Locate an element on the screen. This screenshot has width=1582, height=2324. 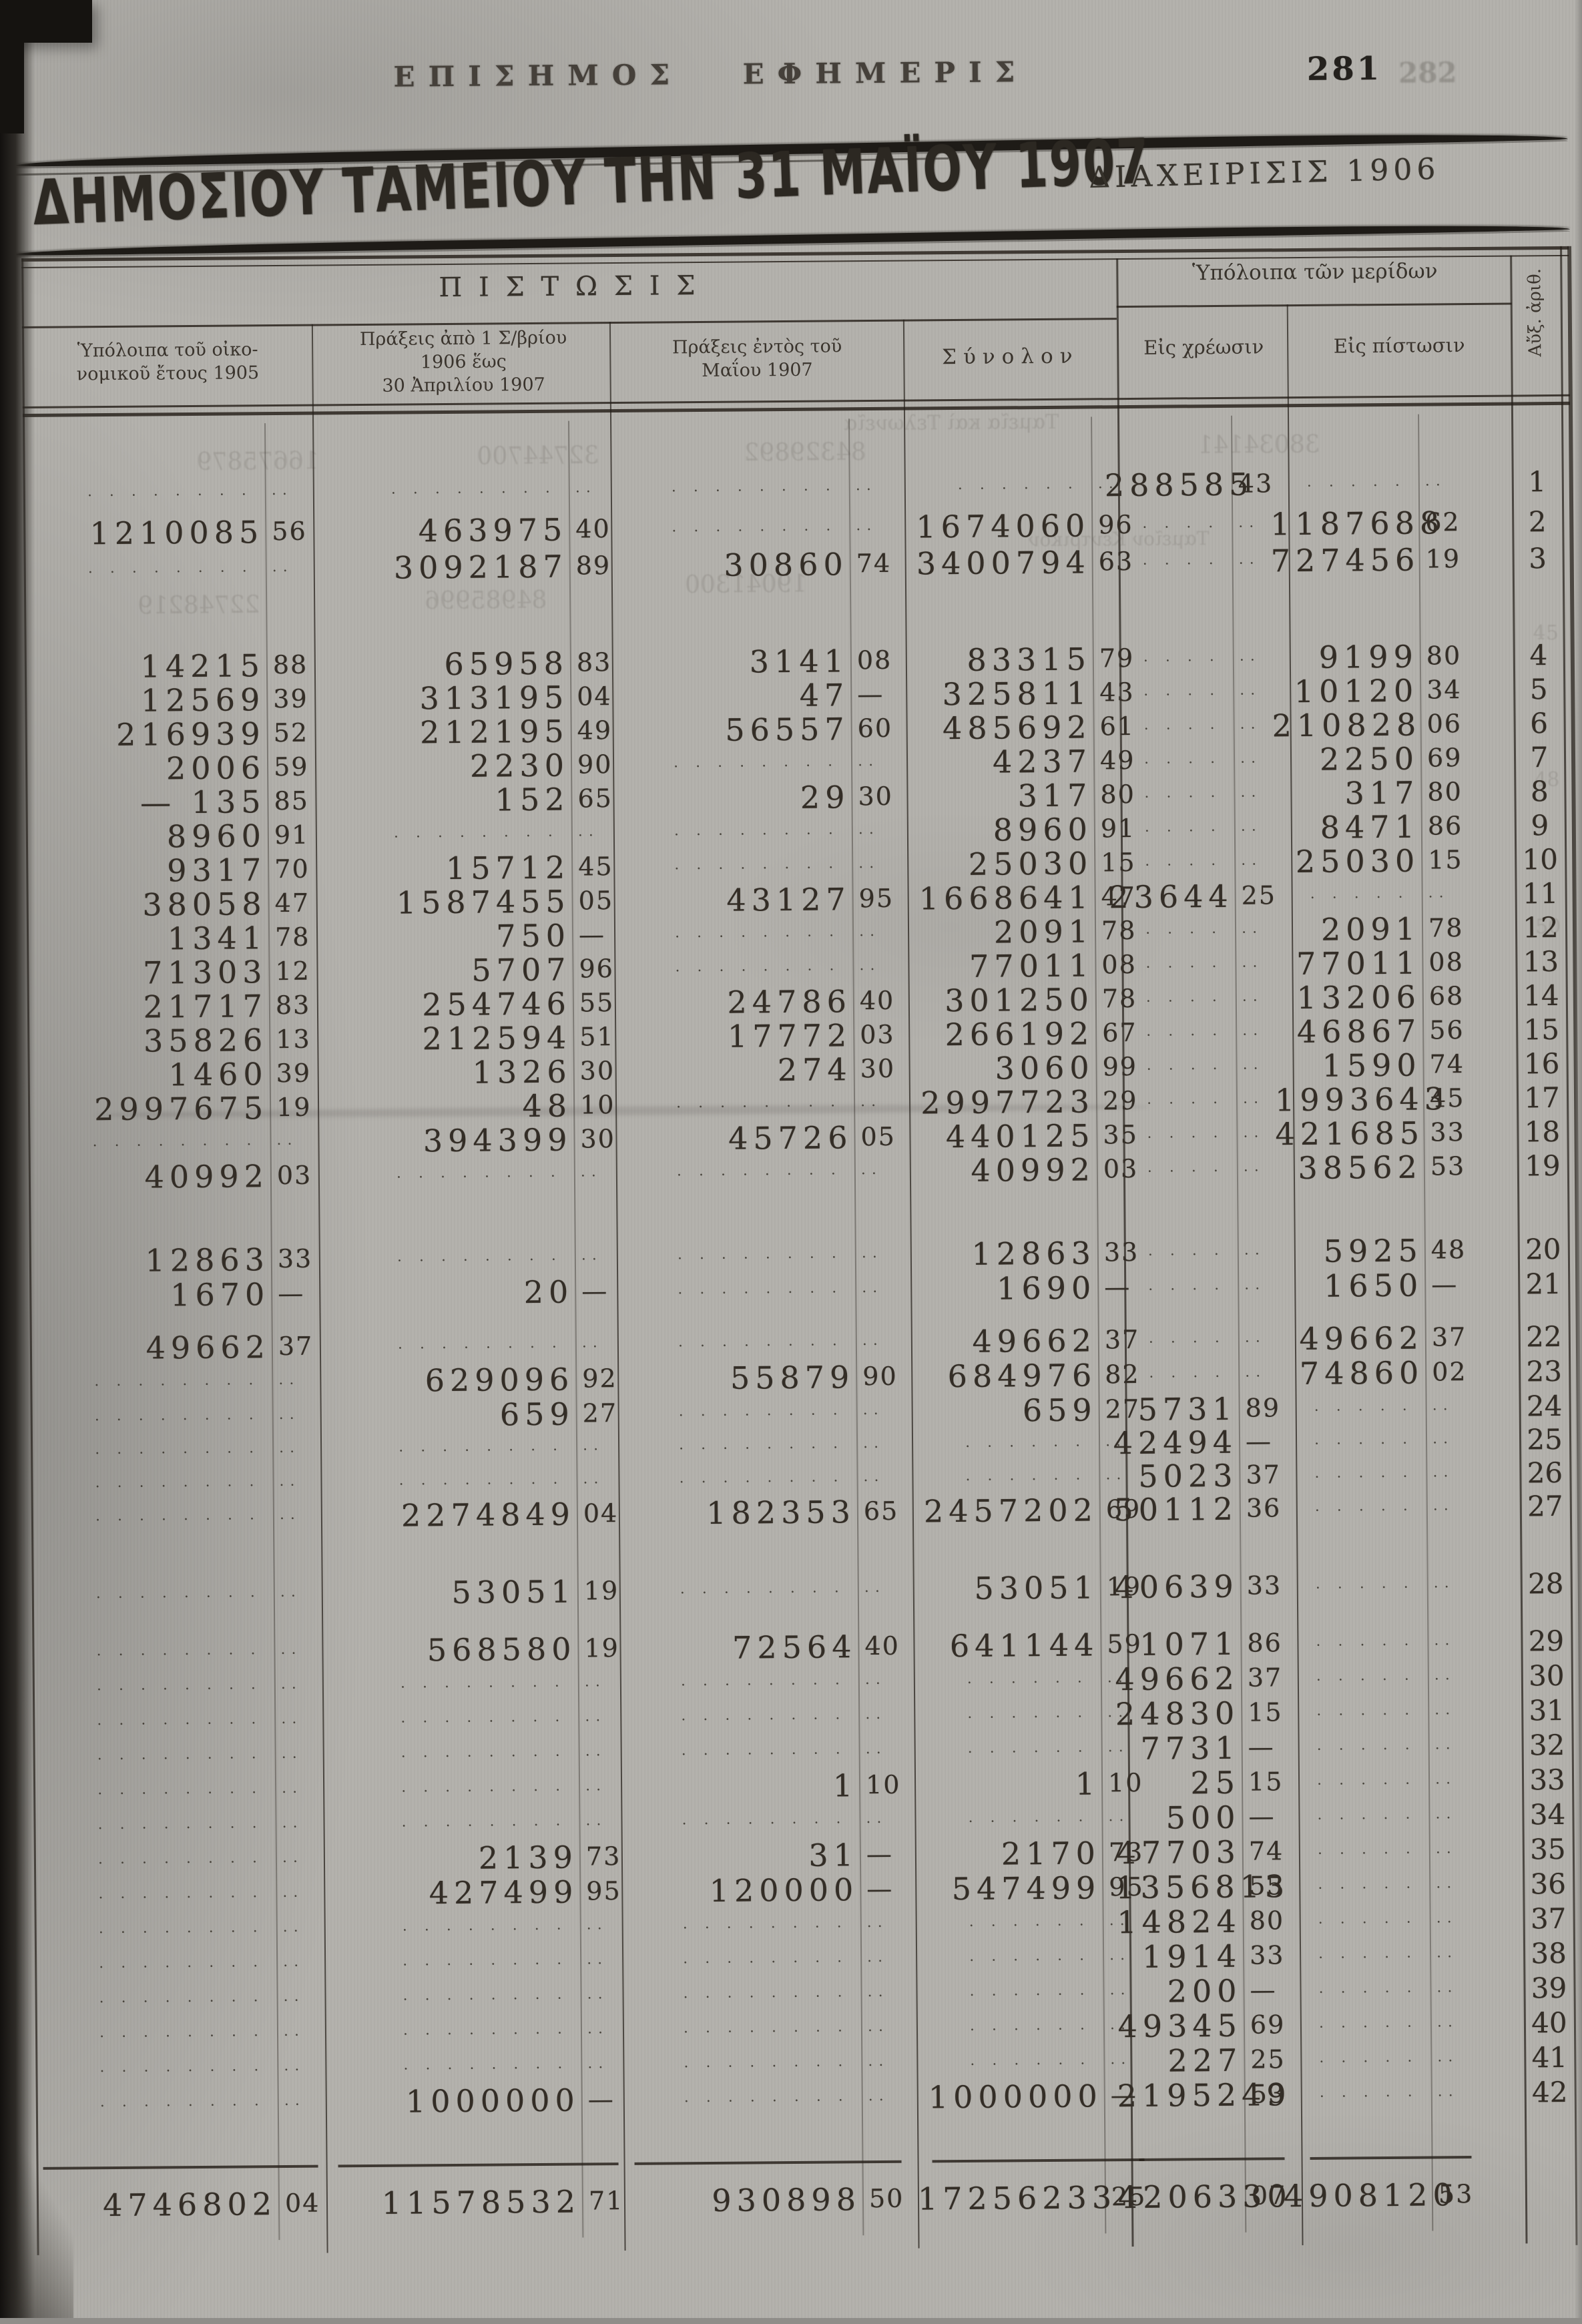
amount-int: 83315 is located at coordinates (1029, 659).